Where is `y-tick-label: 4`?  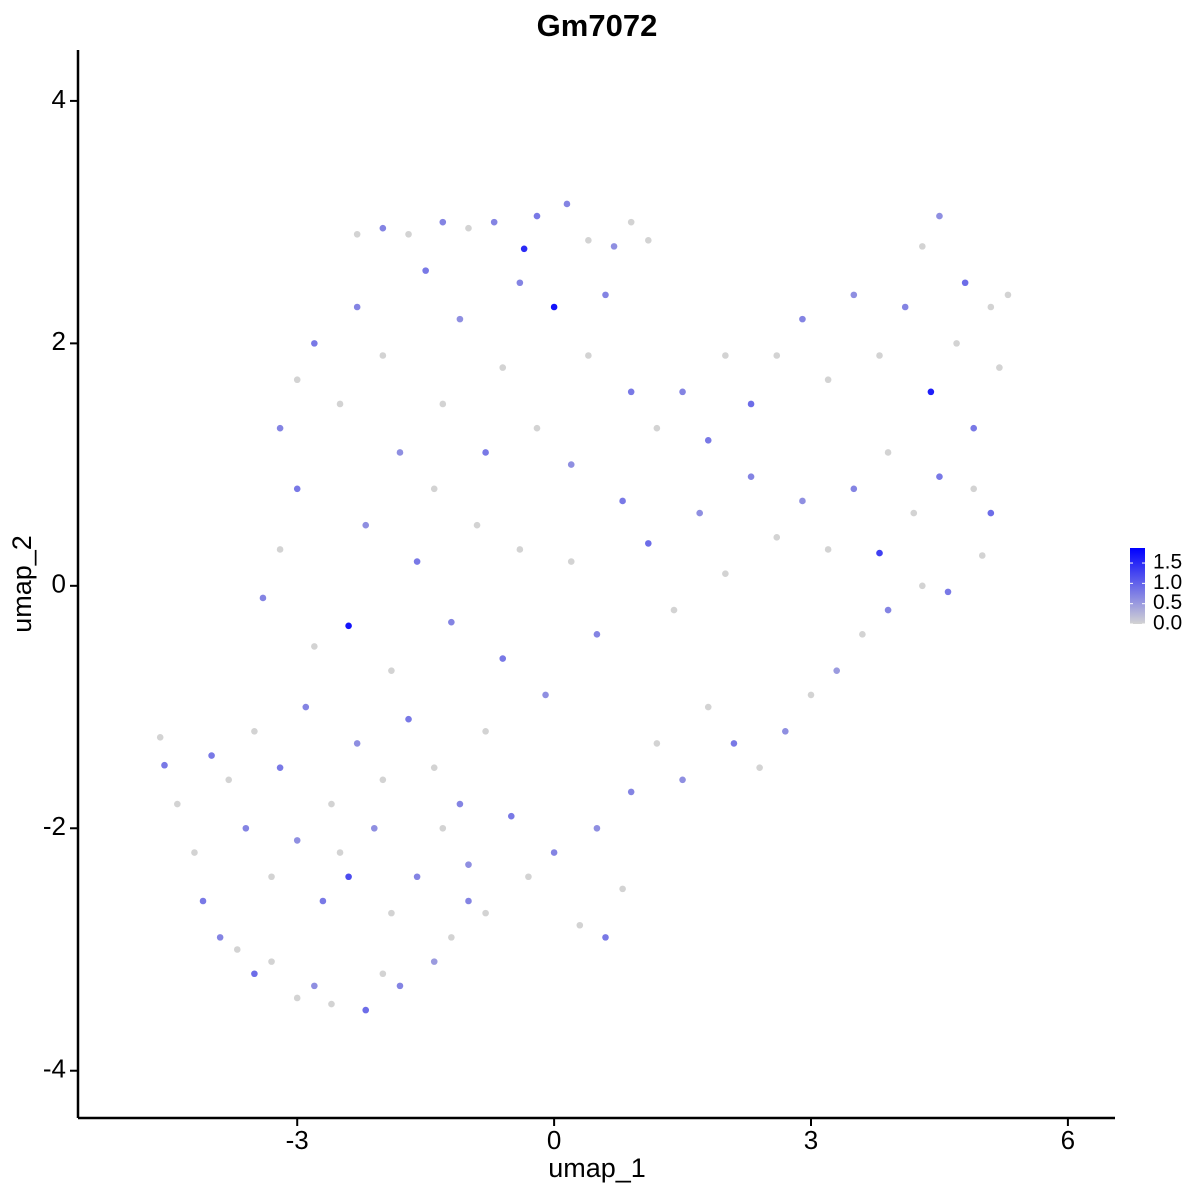
y-tick-label: 4 is located at coordinates (59, 99).